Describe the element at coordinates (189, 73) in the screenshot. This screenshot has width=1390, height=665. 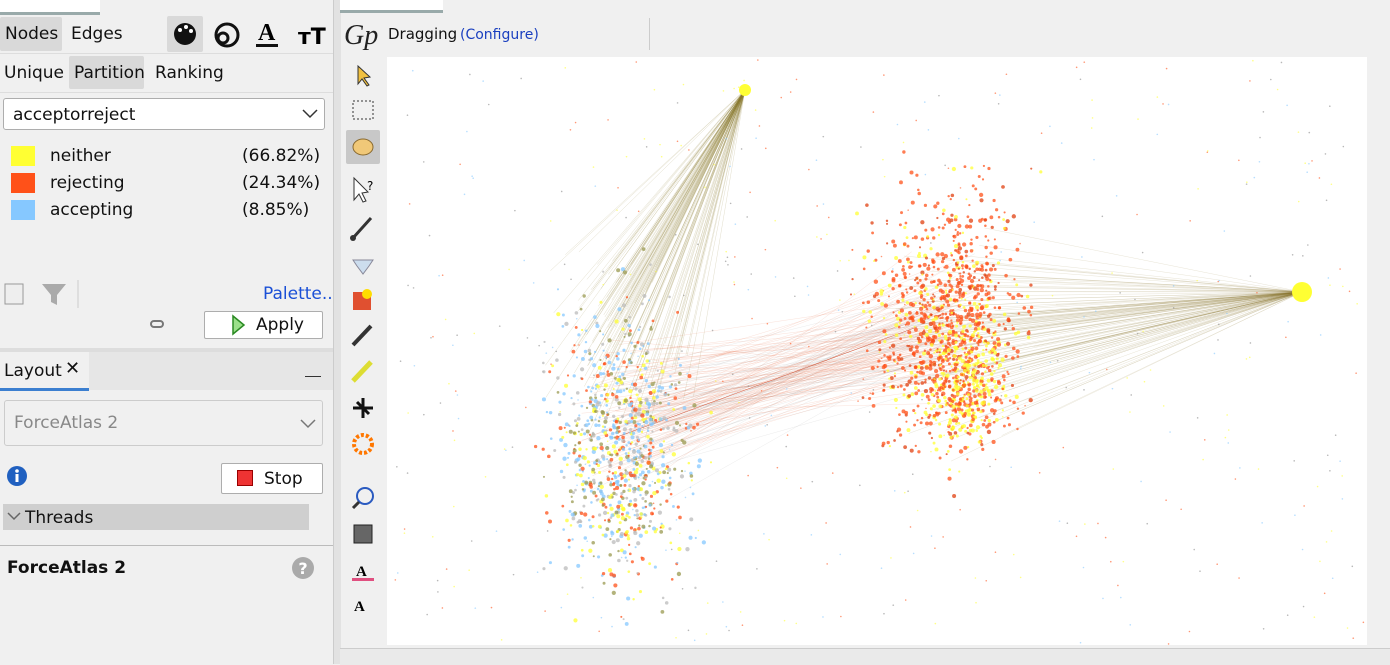
I see `mode-tab: Ranking` at that location.